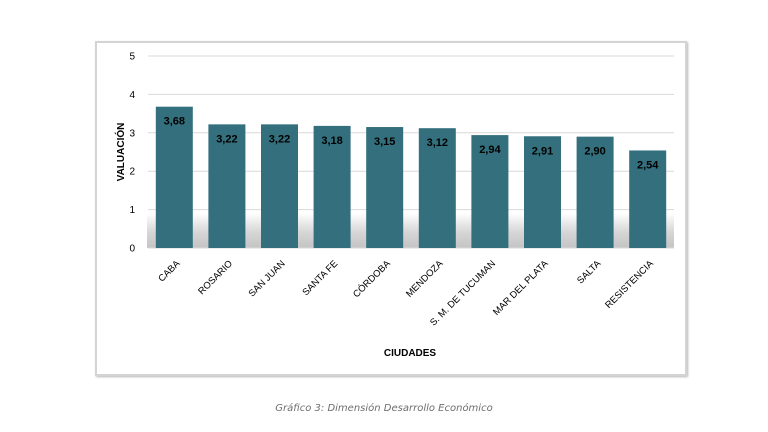  What do you see at coordinates (384, 142) in the screenshot?
I see `bar-value-label: 3,15` at bounding box center [384, 142].